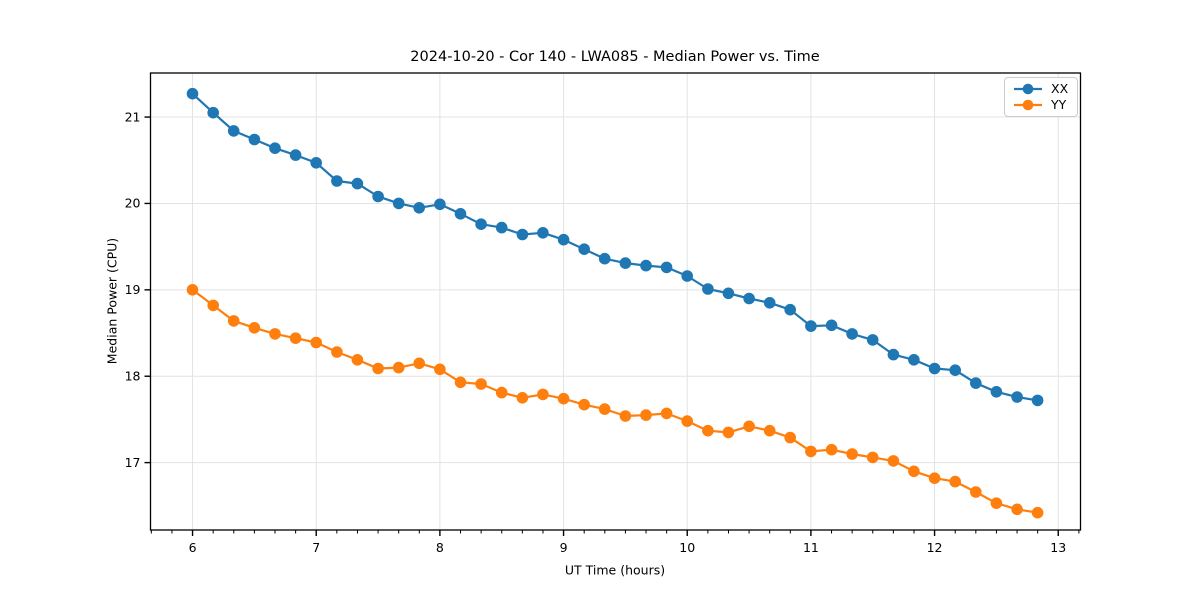  I want to click on y-tick-label: 19, so click(133, 289).